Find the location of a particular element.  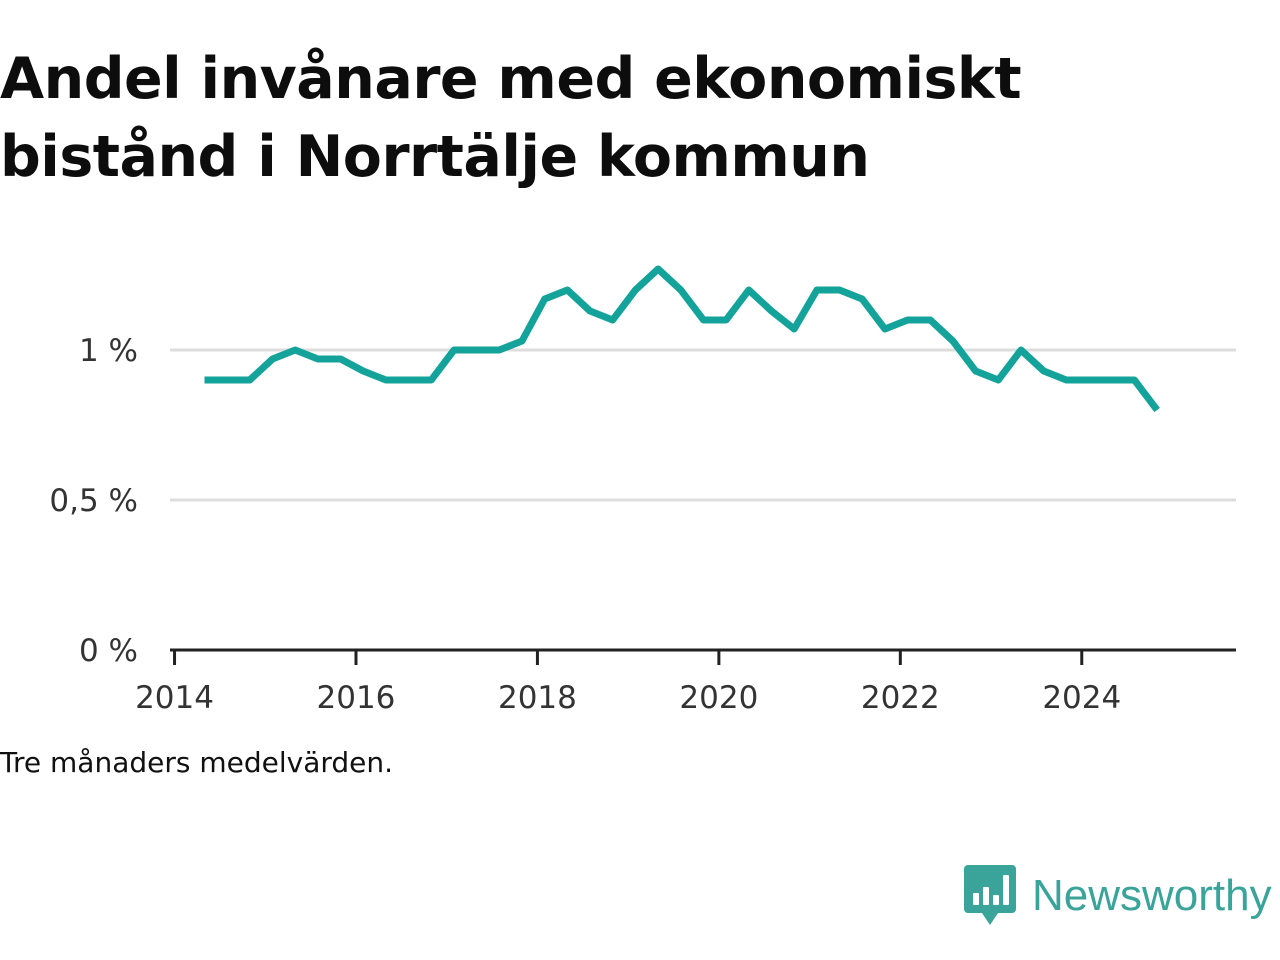

series-lines is located at coordinates (682, 339).